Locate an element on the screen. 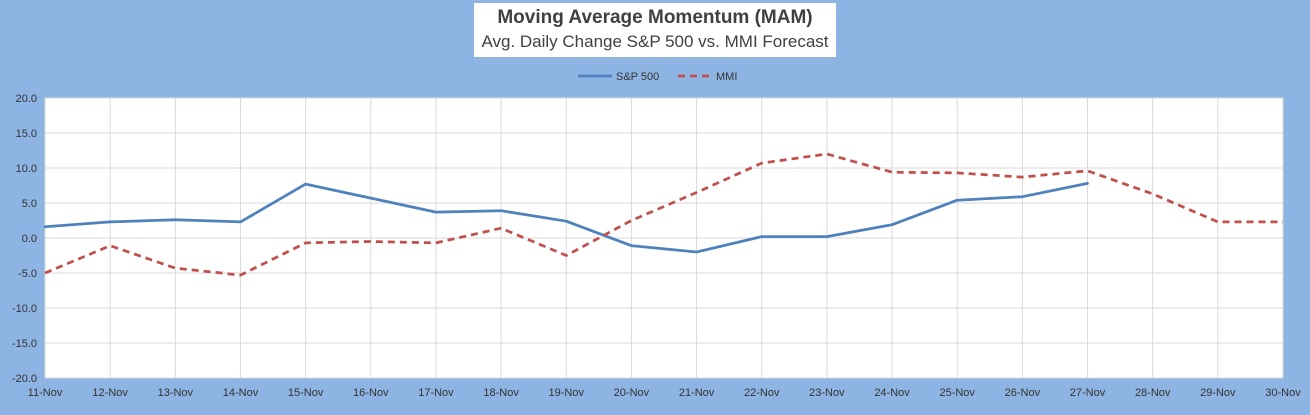  x-tick-label: 25-Nov is located at coordinates (957, 393).